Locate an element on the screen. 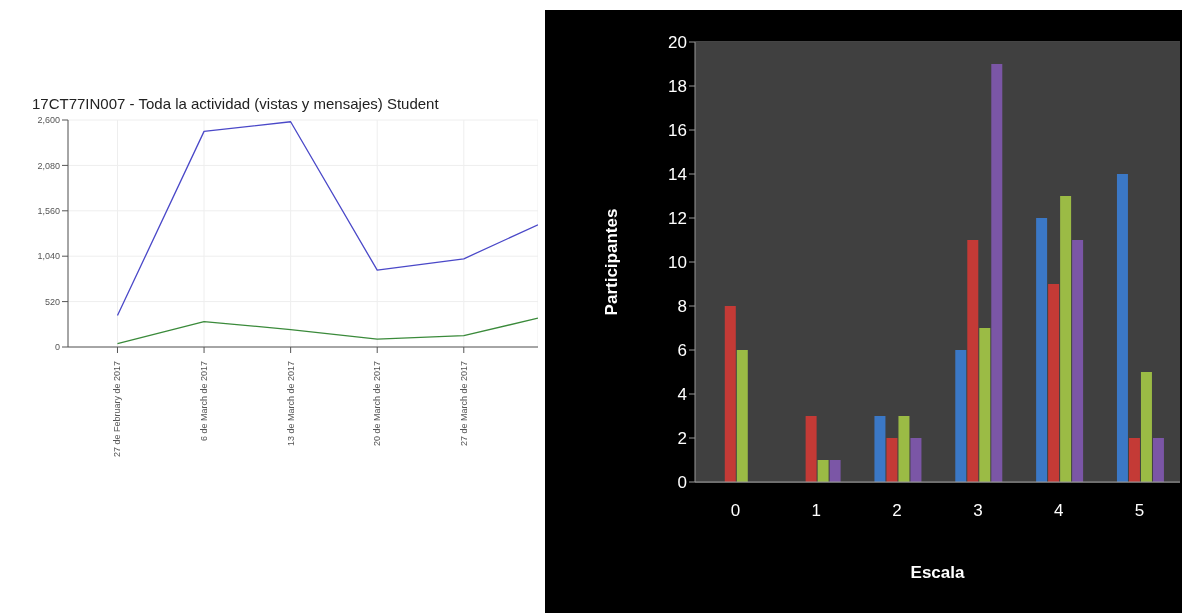 The height and width of the screenshot is (613, 1182). y-tick-label: 10 is located at coordinates (677, 263).